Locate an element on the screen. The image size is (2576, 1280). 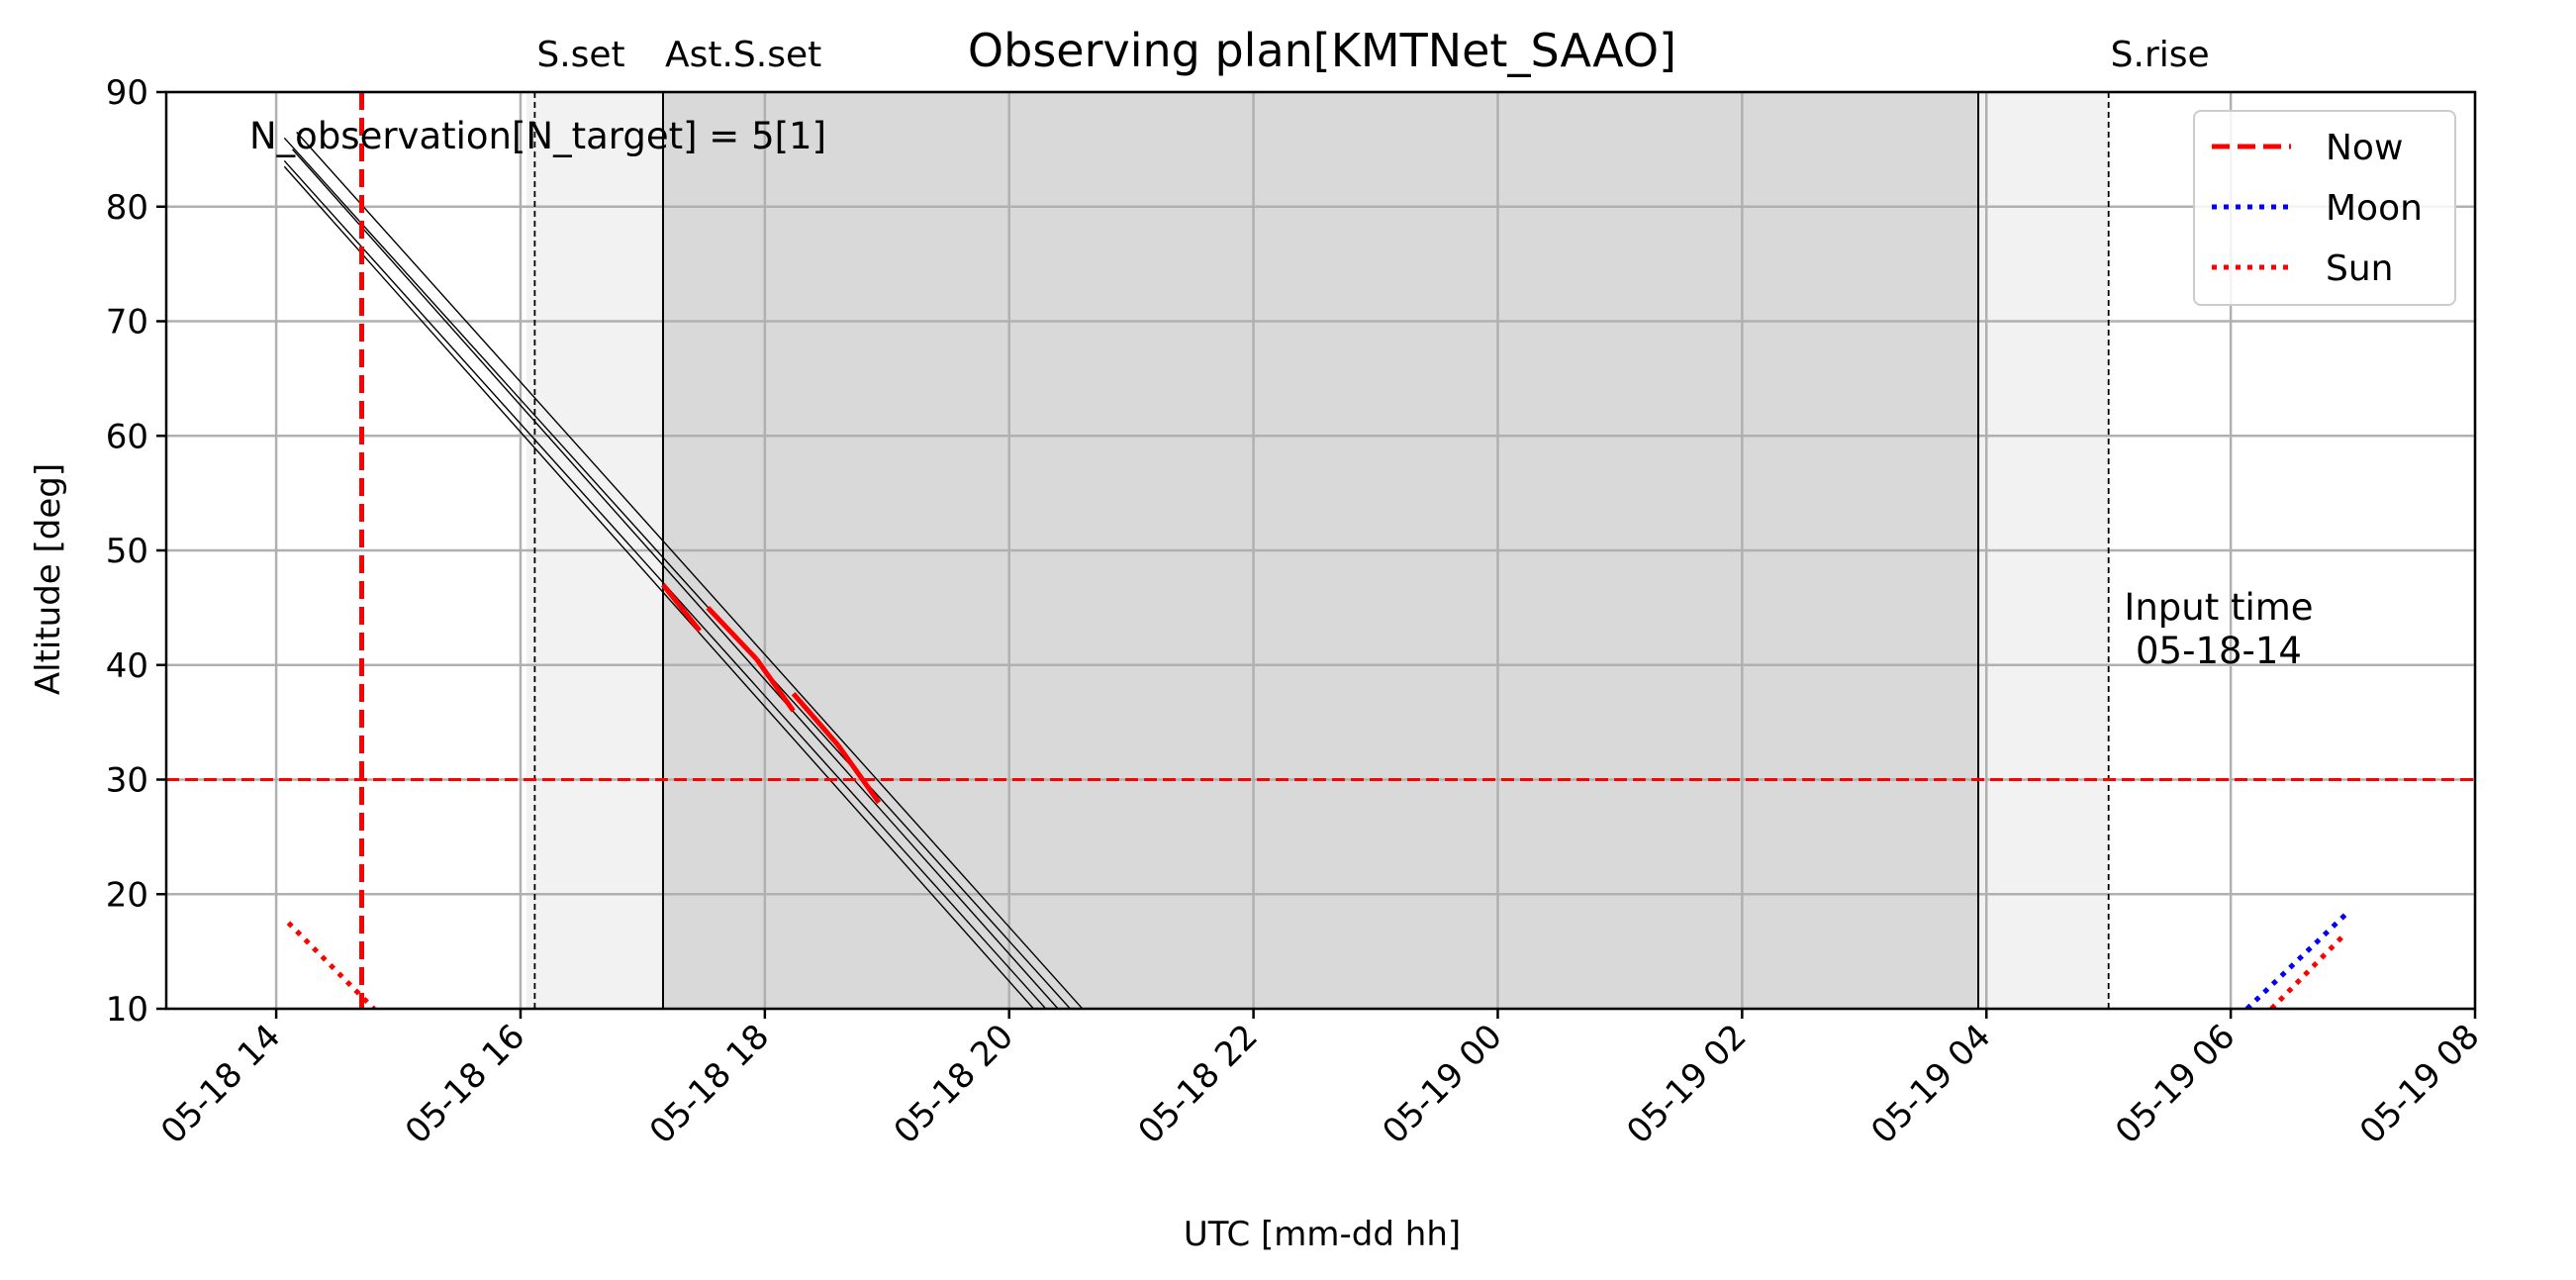
n-observation-annotation: N_observation[N_target] = 5[1] is located at coordinates (537, 136).